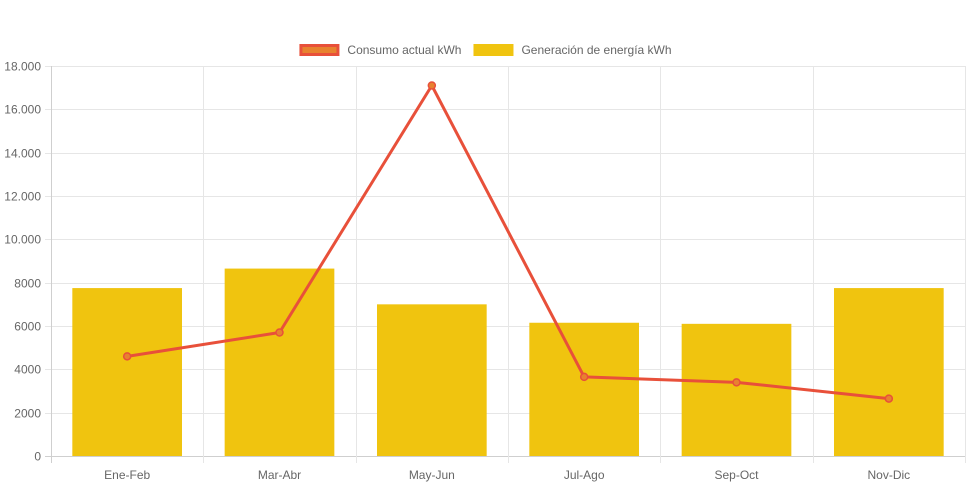  What do you see at coordinates (127, 475) in the screenshot?
I see `x-tick-label: Ene-Feb` at bounding box center [127, 475].